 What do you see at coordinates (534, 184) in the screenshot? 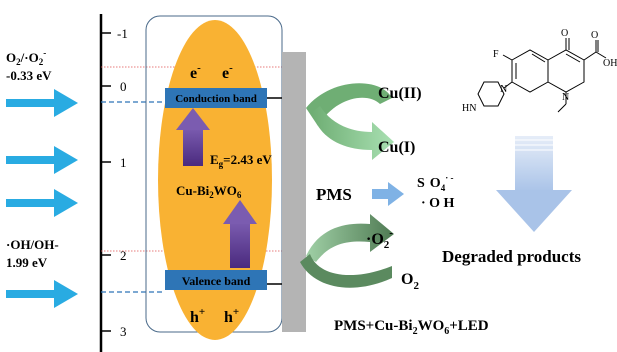
I see `degradation-arrow` at bounding box center [534, 184].